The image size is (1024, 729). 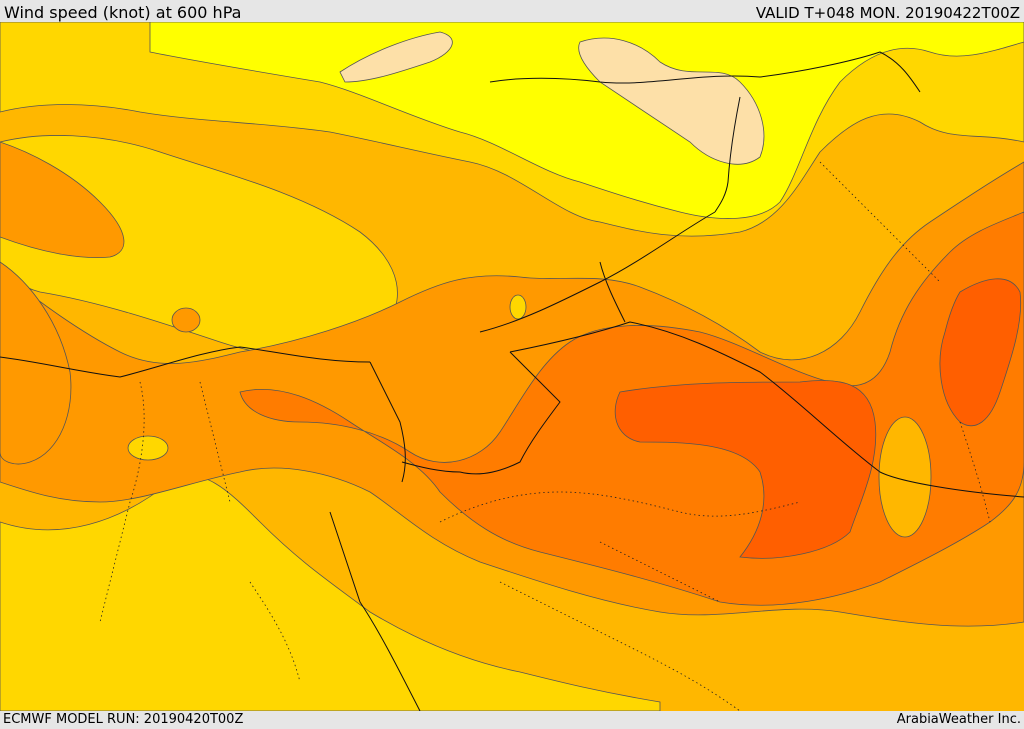 I want to click on shading-band-orange-west, so click(x=62, y=199).